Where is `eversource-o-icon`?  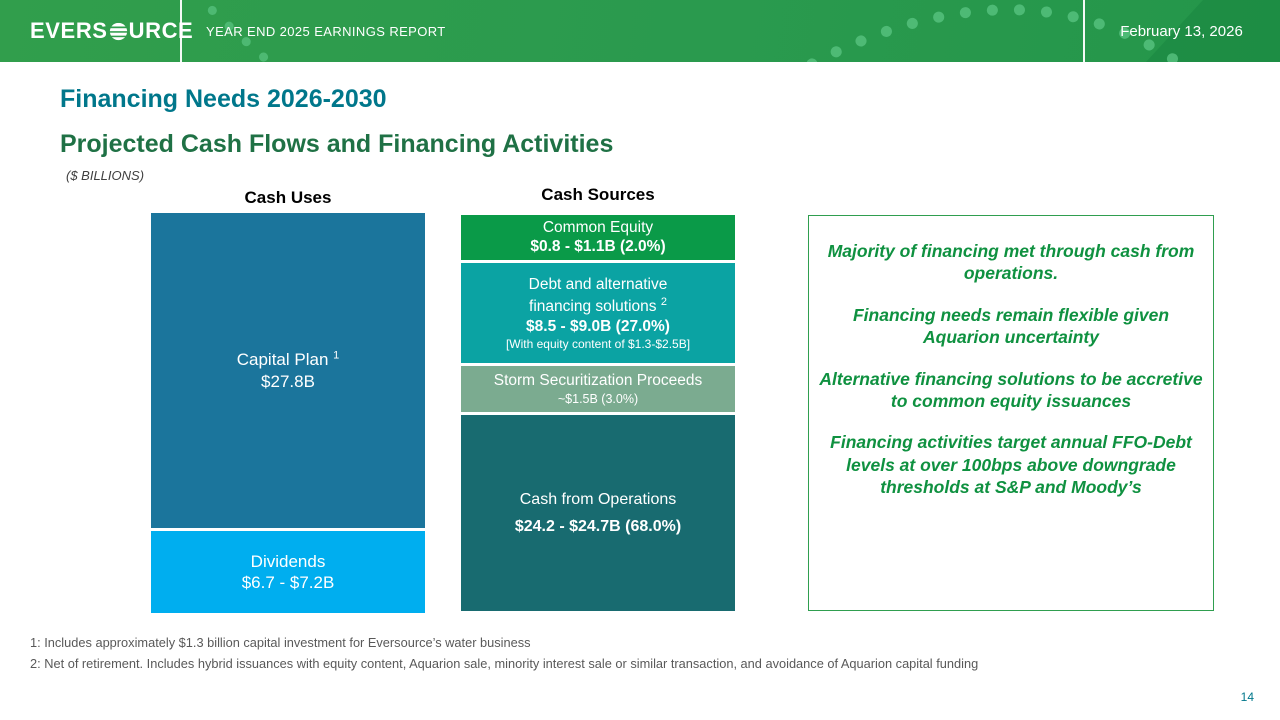 eversource-o-icon is located at coordinates (118, 31).